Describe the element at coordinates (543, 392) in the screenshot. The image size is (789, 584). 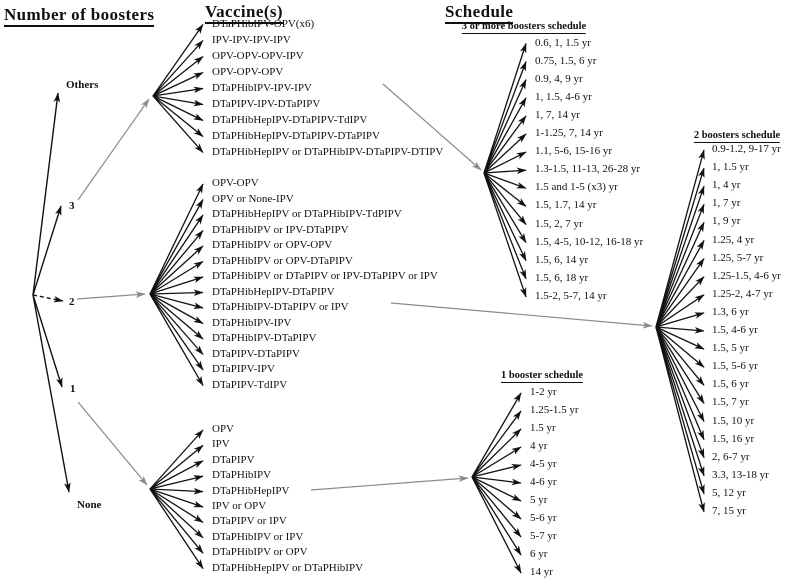
I see `schedule-item: 1-2 yr` at that location.